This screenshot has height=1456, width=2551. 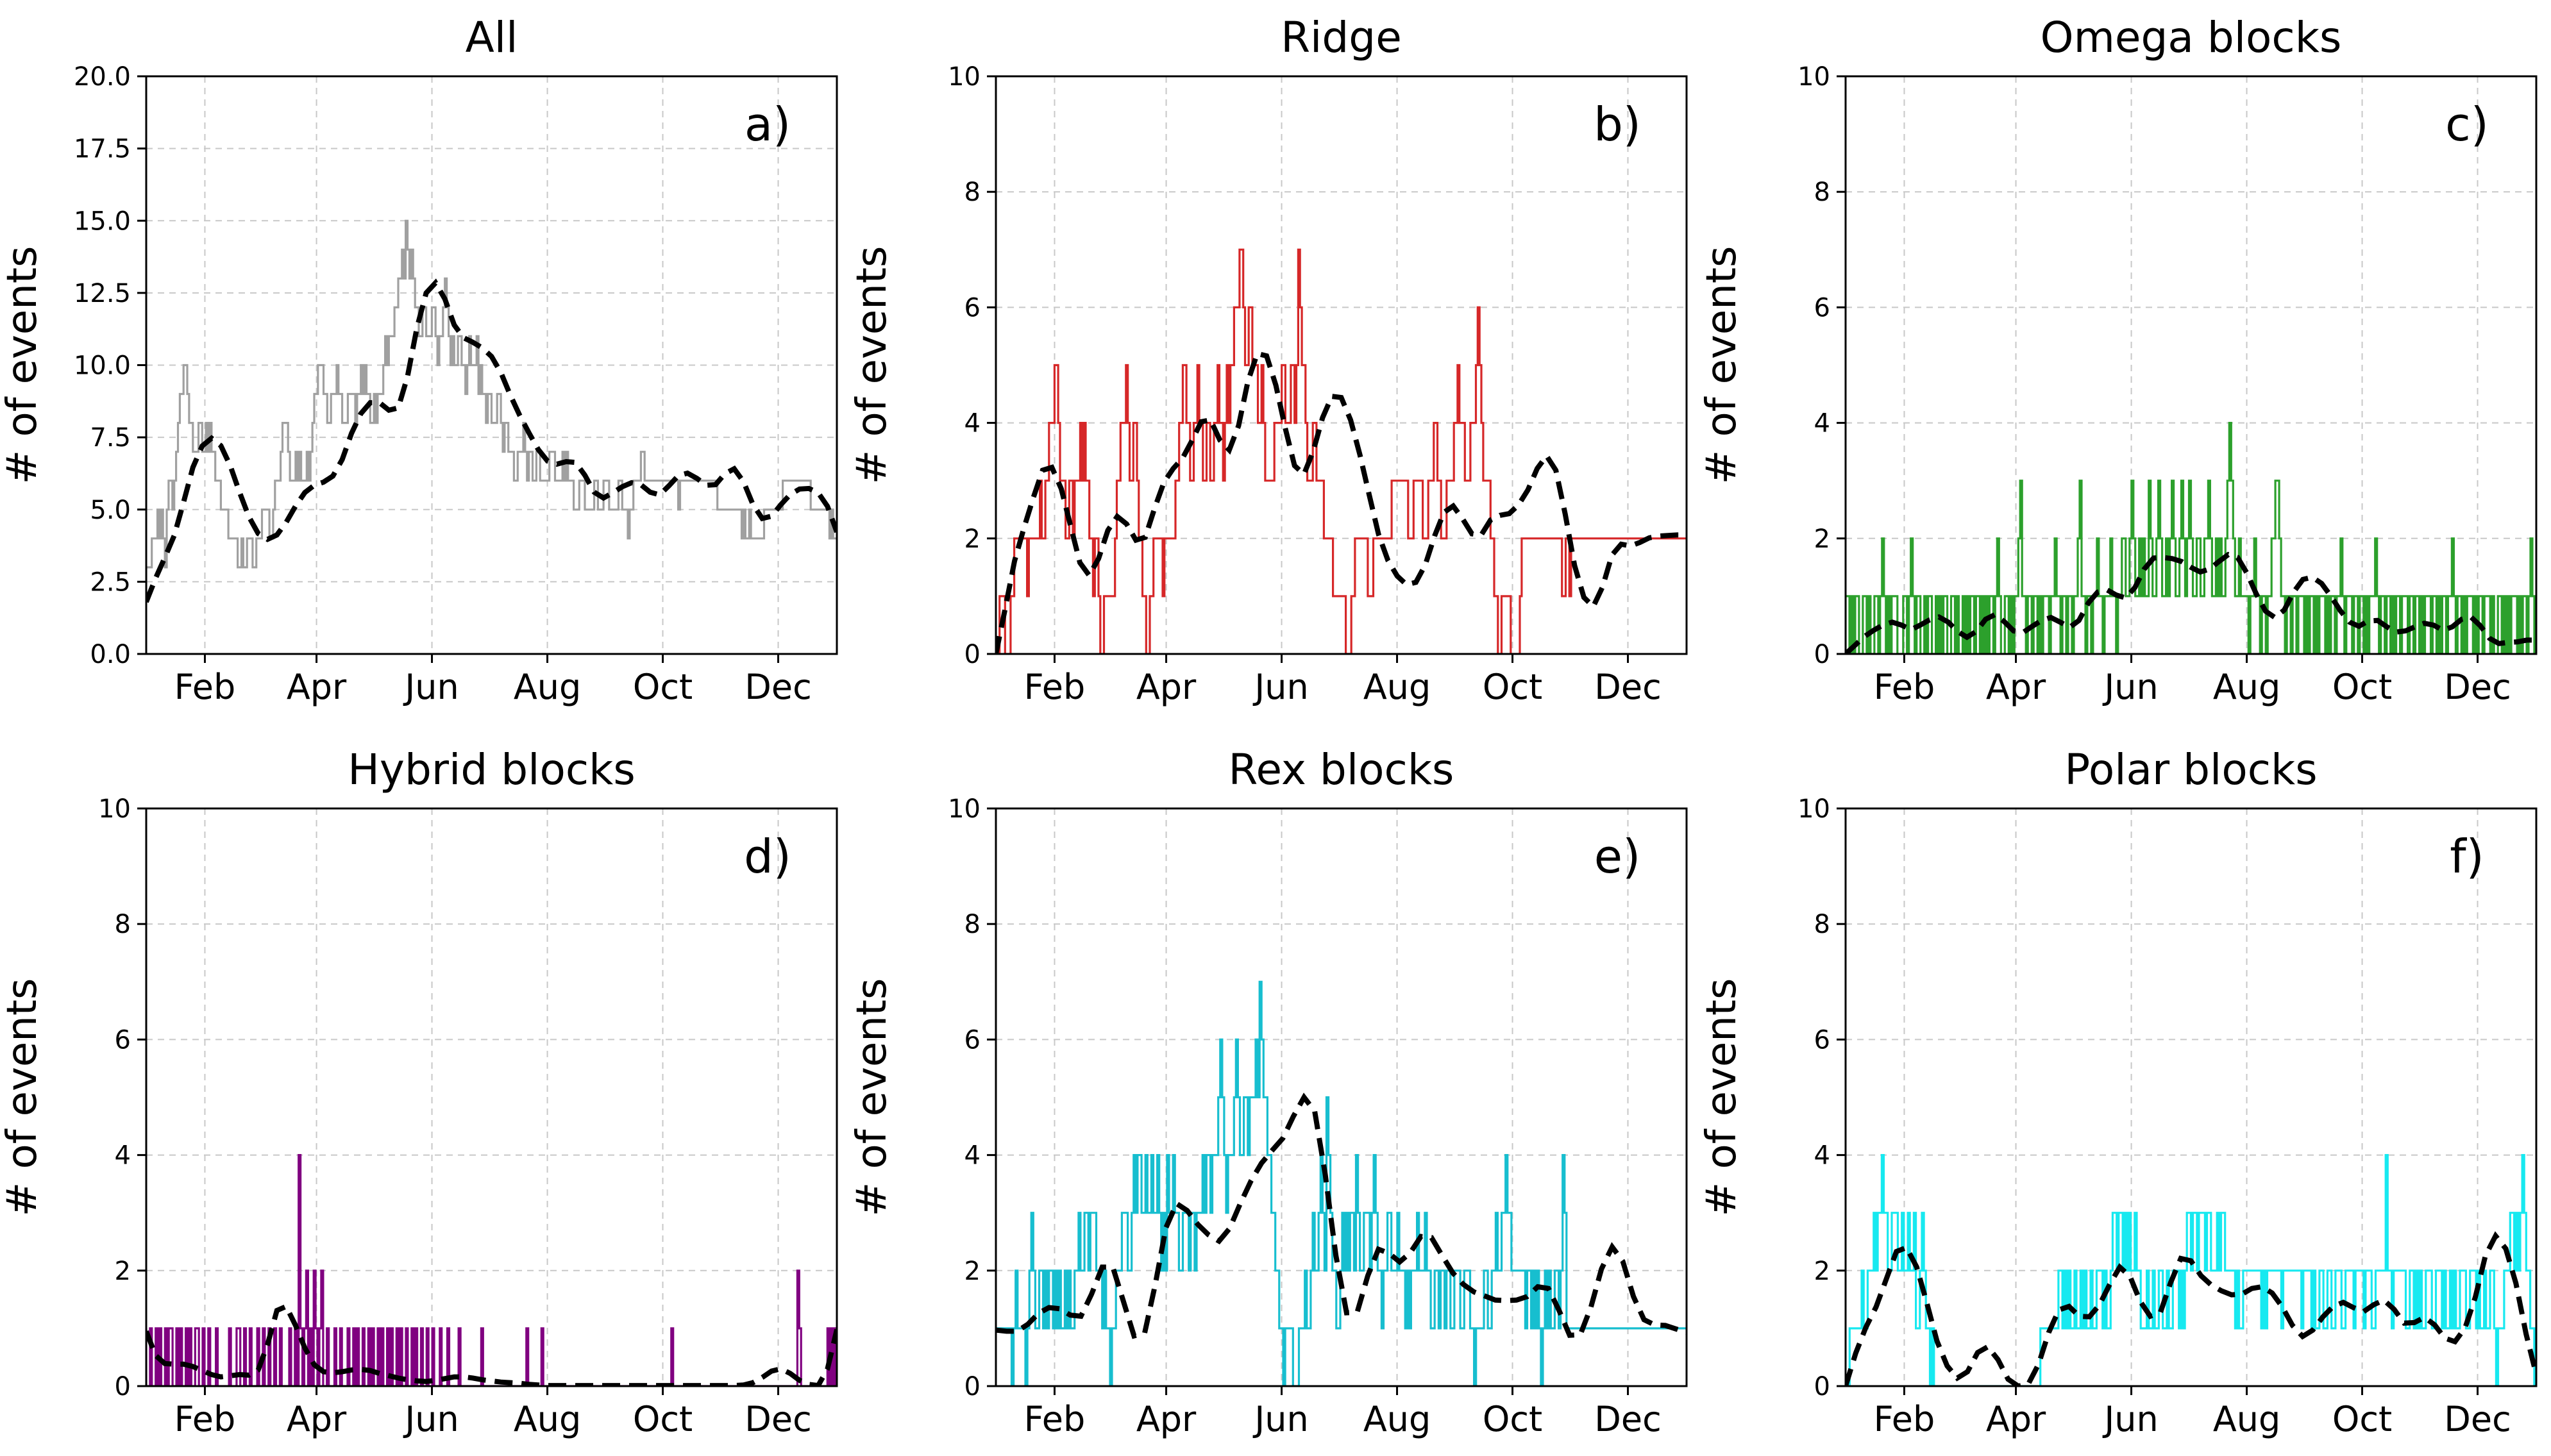 I want to click on panel-title: All, so click(x=492, y=37).